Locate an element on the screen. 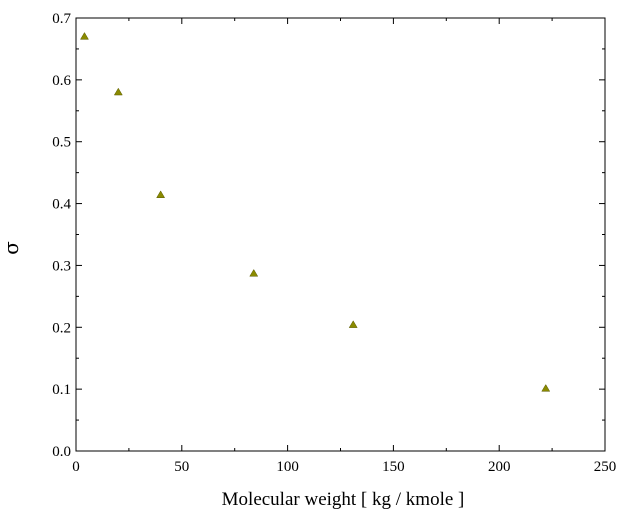 Image resolution: width=626 pixels, height=520 pixels. y-axis-label: σ is located at coordinates (11, 248).